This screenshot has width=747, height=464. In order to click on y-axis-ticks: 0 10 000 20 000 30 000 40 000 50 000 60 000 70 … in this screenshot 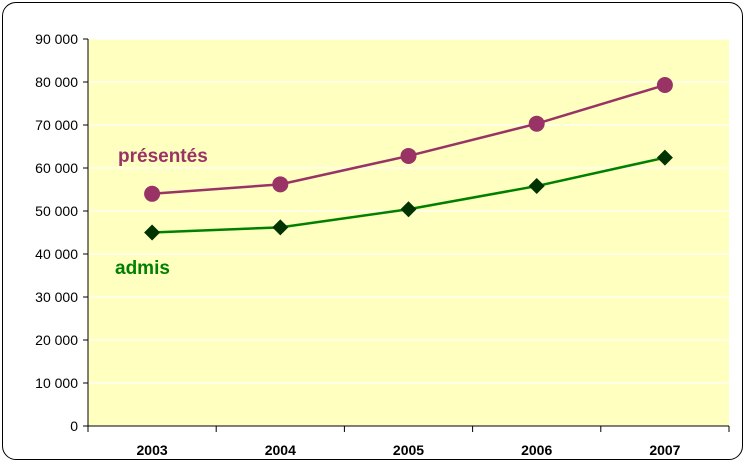, I will do `click(61, 232)`.